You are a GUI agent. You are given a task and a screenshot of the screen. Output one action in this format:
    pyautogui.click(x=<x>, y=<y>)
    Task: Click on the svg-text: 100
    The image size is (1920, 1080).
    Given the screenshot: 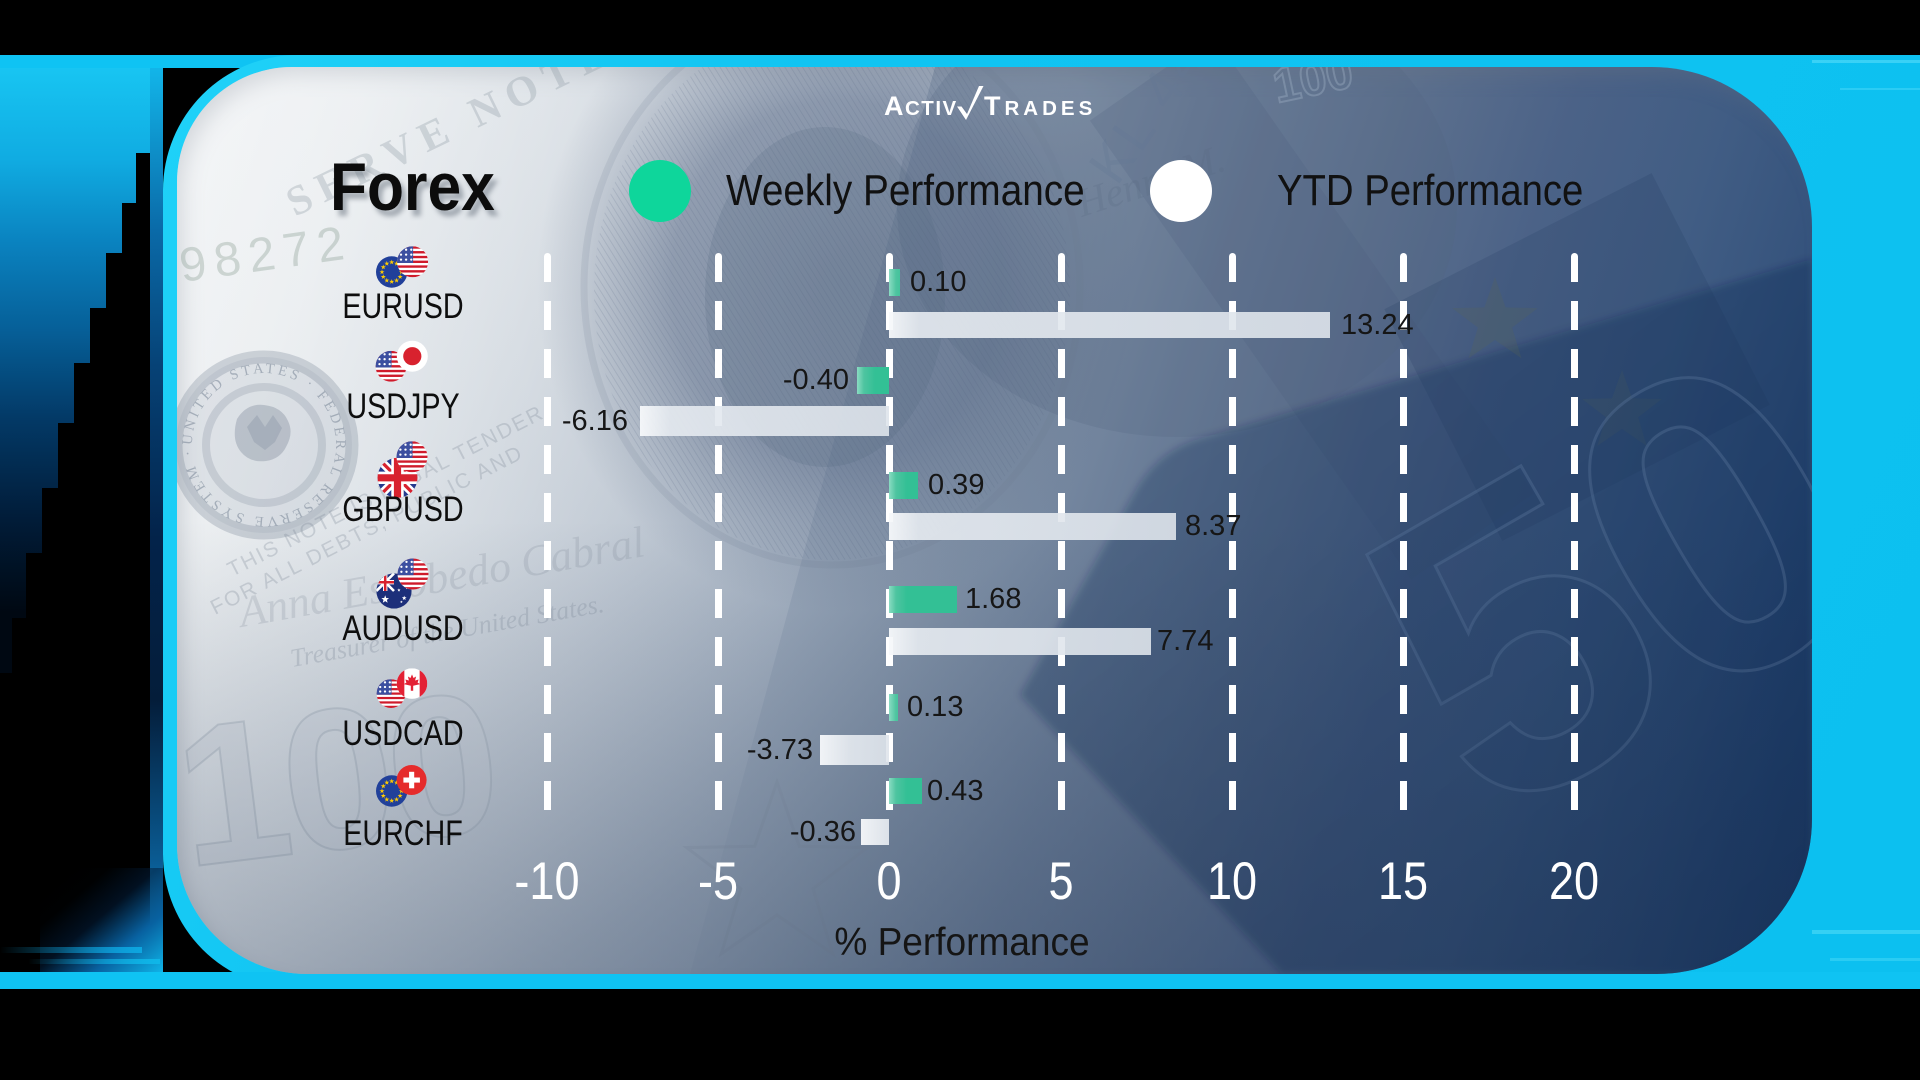 What is the action you would take?
    pyautogui.click(x=341, y=780)
    